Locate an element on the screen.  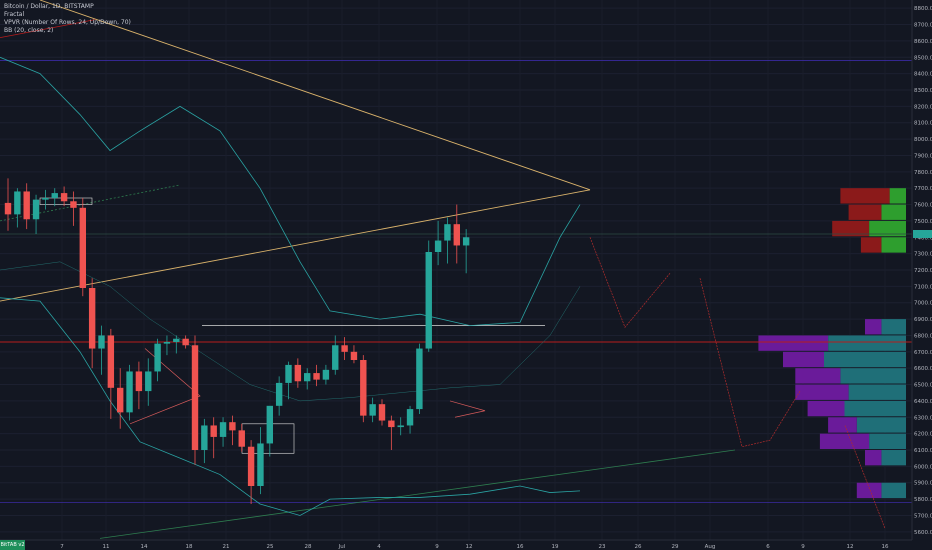
y-tick-label: 8100.00 is located at coordinates (923, 124).